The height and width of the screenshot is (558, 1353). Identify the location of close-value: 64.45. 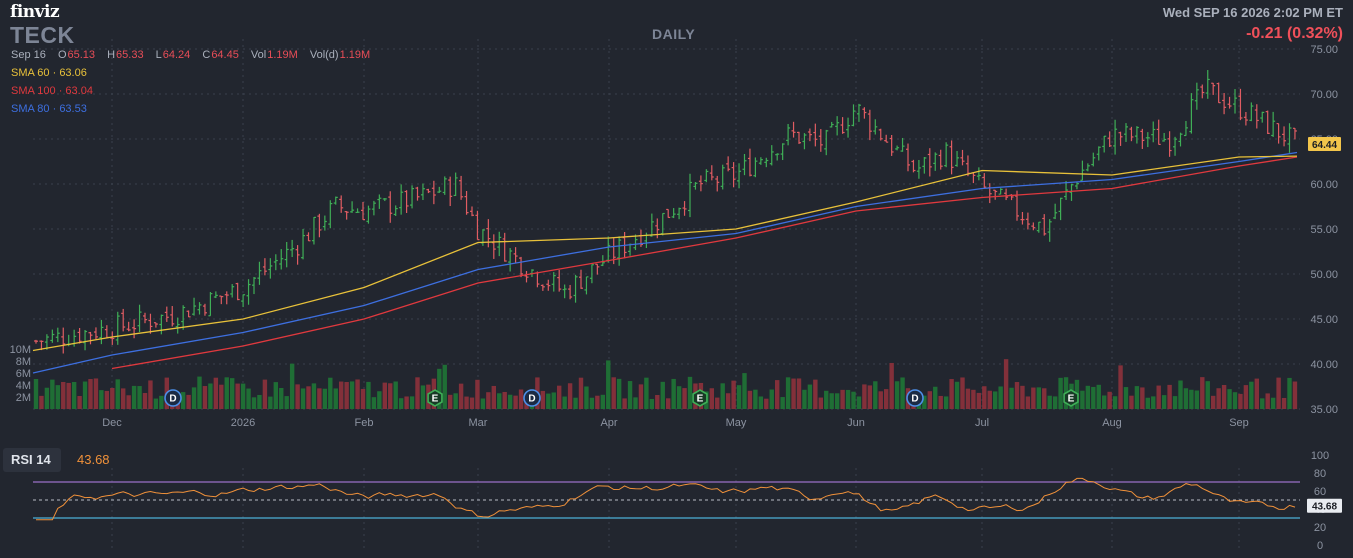
(225, 55).